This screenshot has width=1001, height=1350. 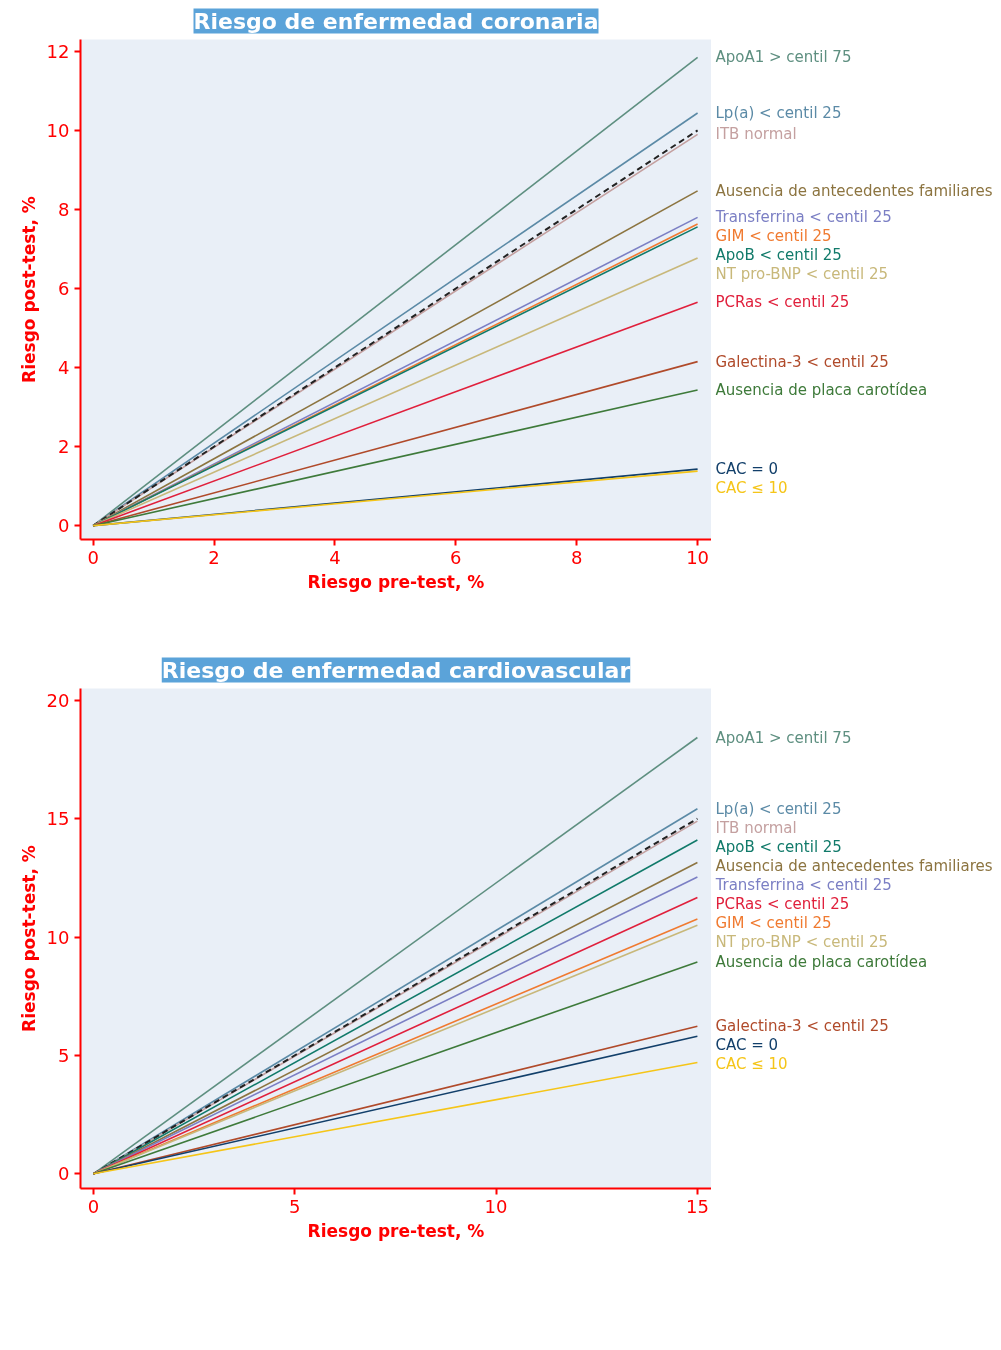 I want to click on x-tick-label: 8, so click(x=576, y=557).